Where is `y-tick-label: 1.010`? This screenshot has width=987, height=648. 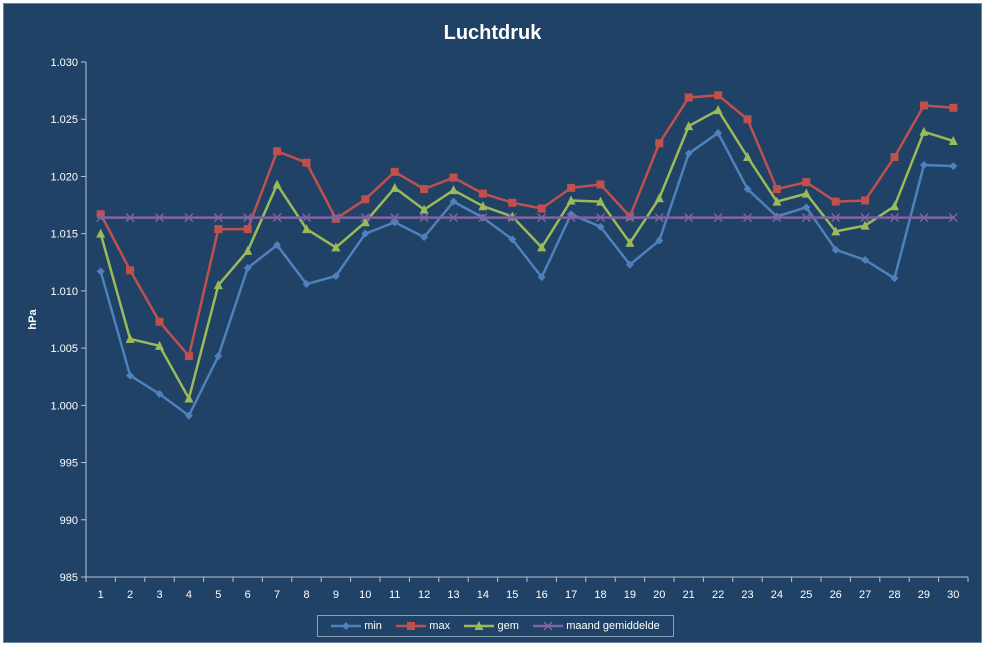
y-tick-label: 1.010 is located at coordinates (64, 292).